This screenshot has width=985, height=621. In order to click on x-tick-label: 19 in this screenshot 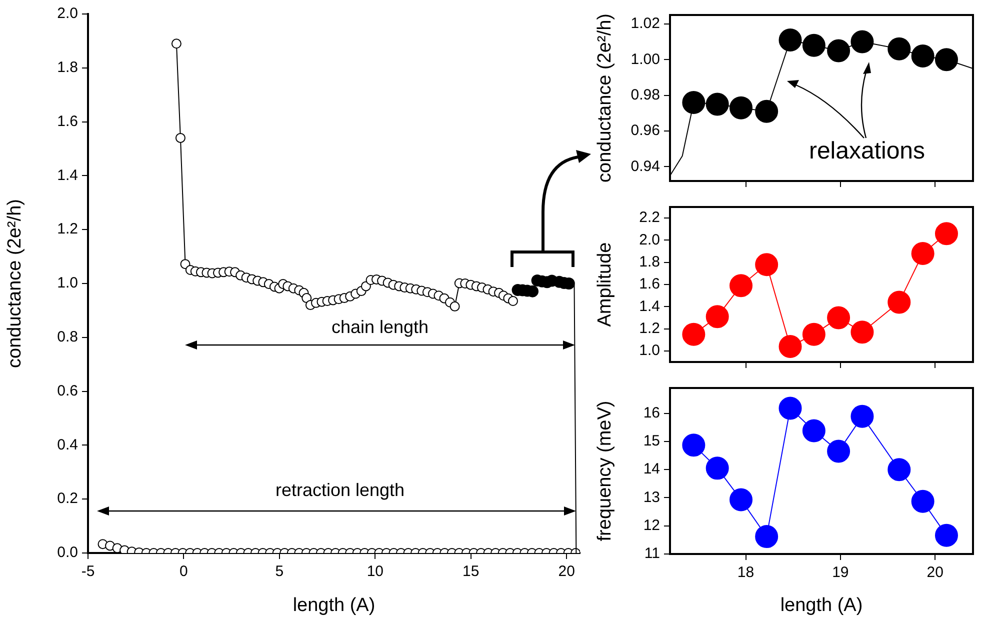, I will do `click(840, 573)`.